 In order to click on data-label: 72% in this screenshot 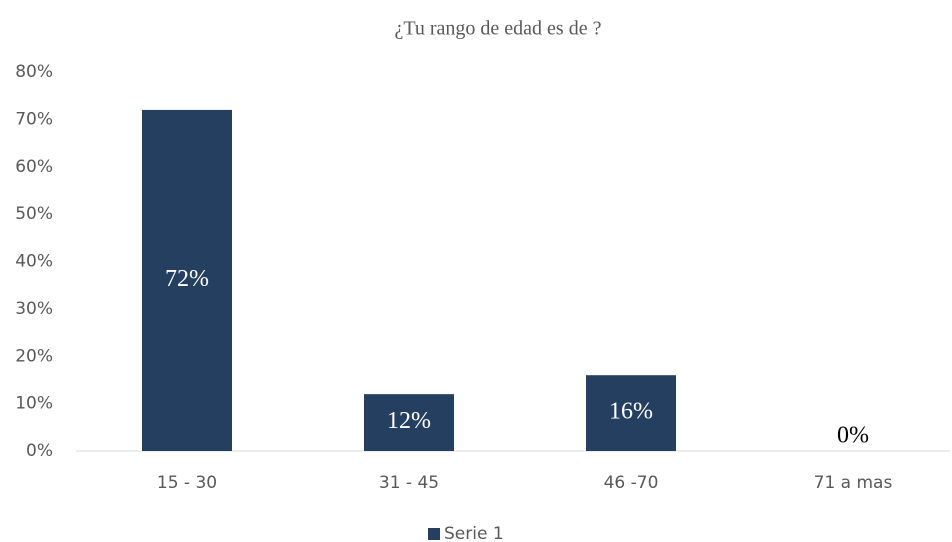, I will do `click(187, 279)`.